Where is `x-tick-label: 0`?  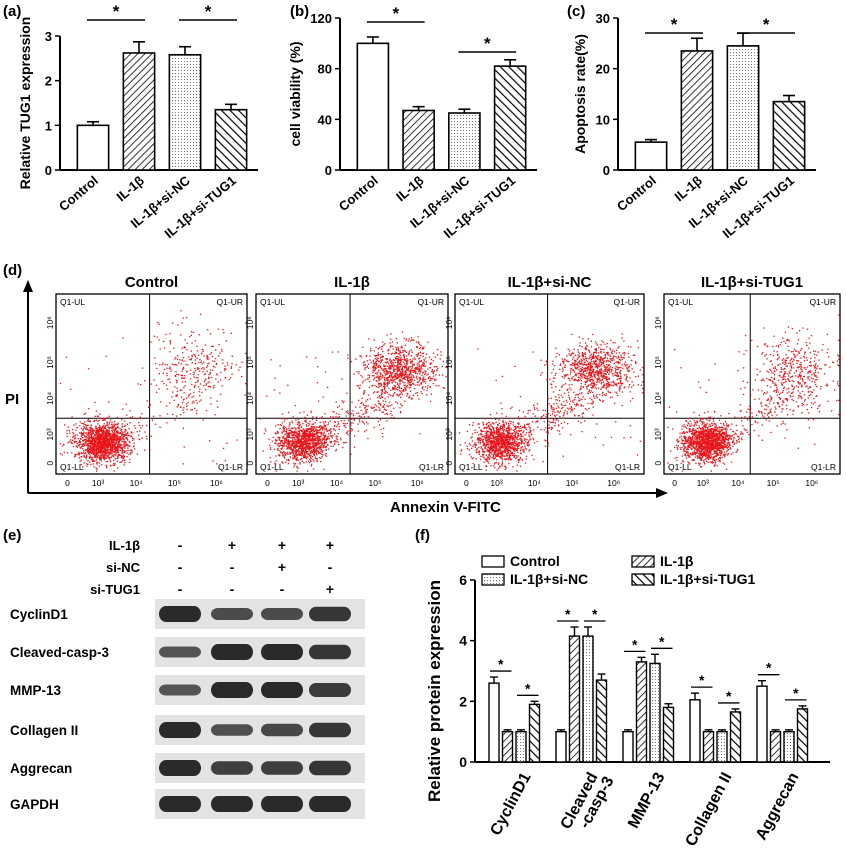 x-tick-label: 0 is located at coordinates (466, 483).